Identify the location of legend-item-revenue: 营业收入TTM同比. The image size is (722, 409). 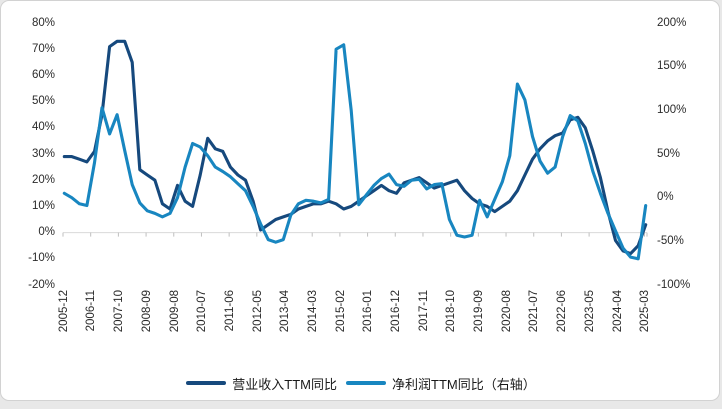
(261, 383).